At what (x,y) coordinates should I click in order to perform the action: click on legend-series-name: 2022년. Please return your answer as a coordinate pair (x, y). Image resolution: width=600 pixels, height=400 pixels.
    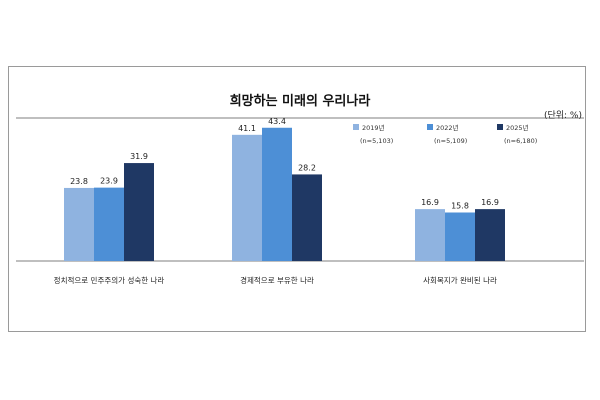
    Looking at the image, I should click on (447, 127).